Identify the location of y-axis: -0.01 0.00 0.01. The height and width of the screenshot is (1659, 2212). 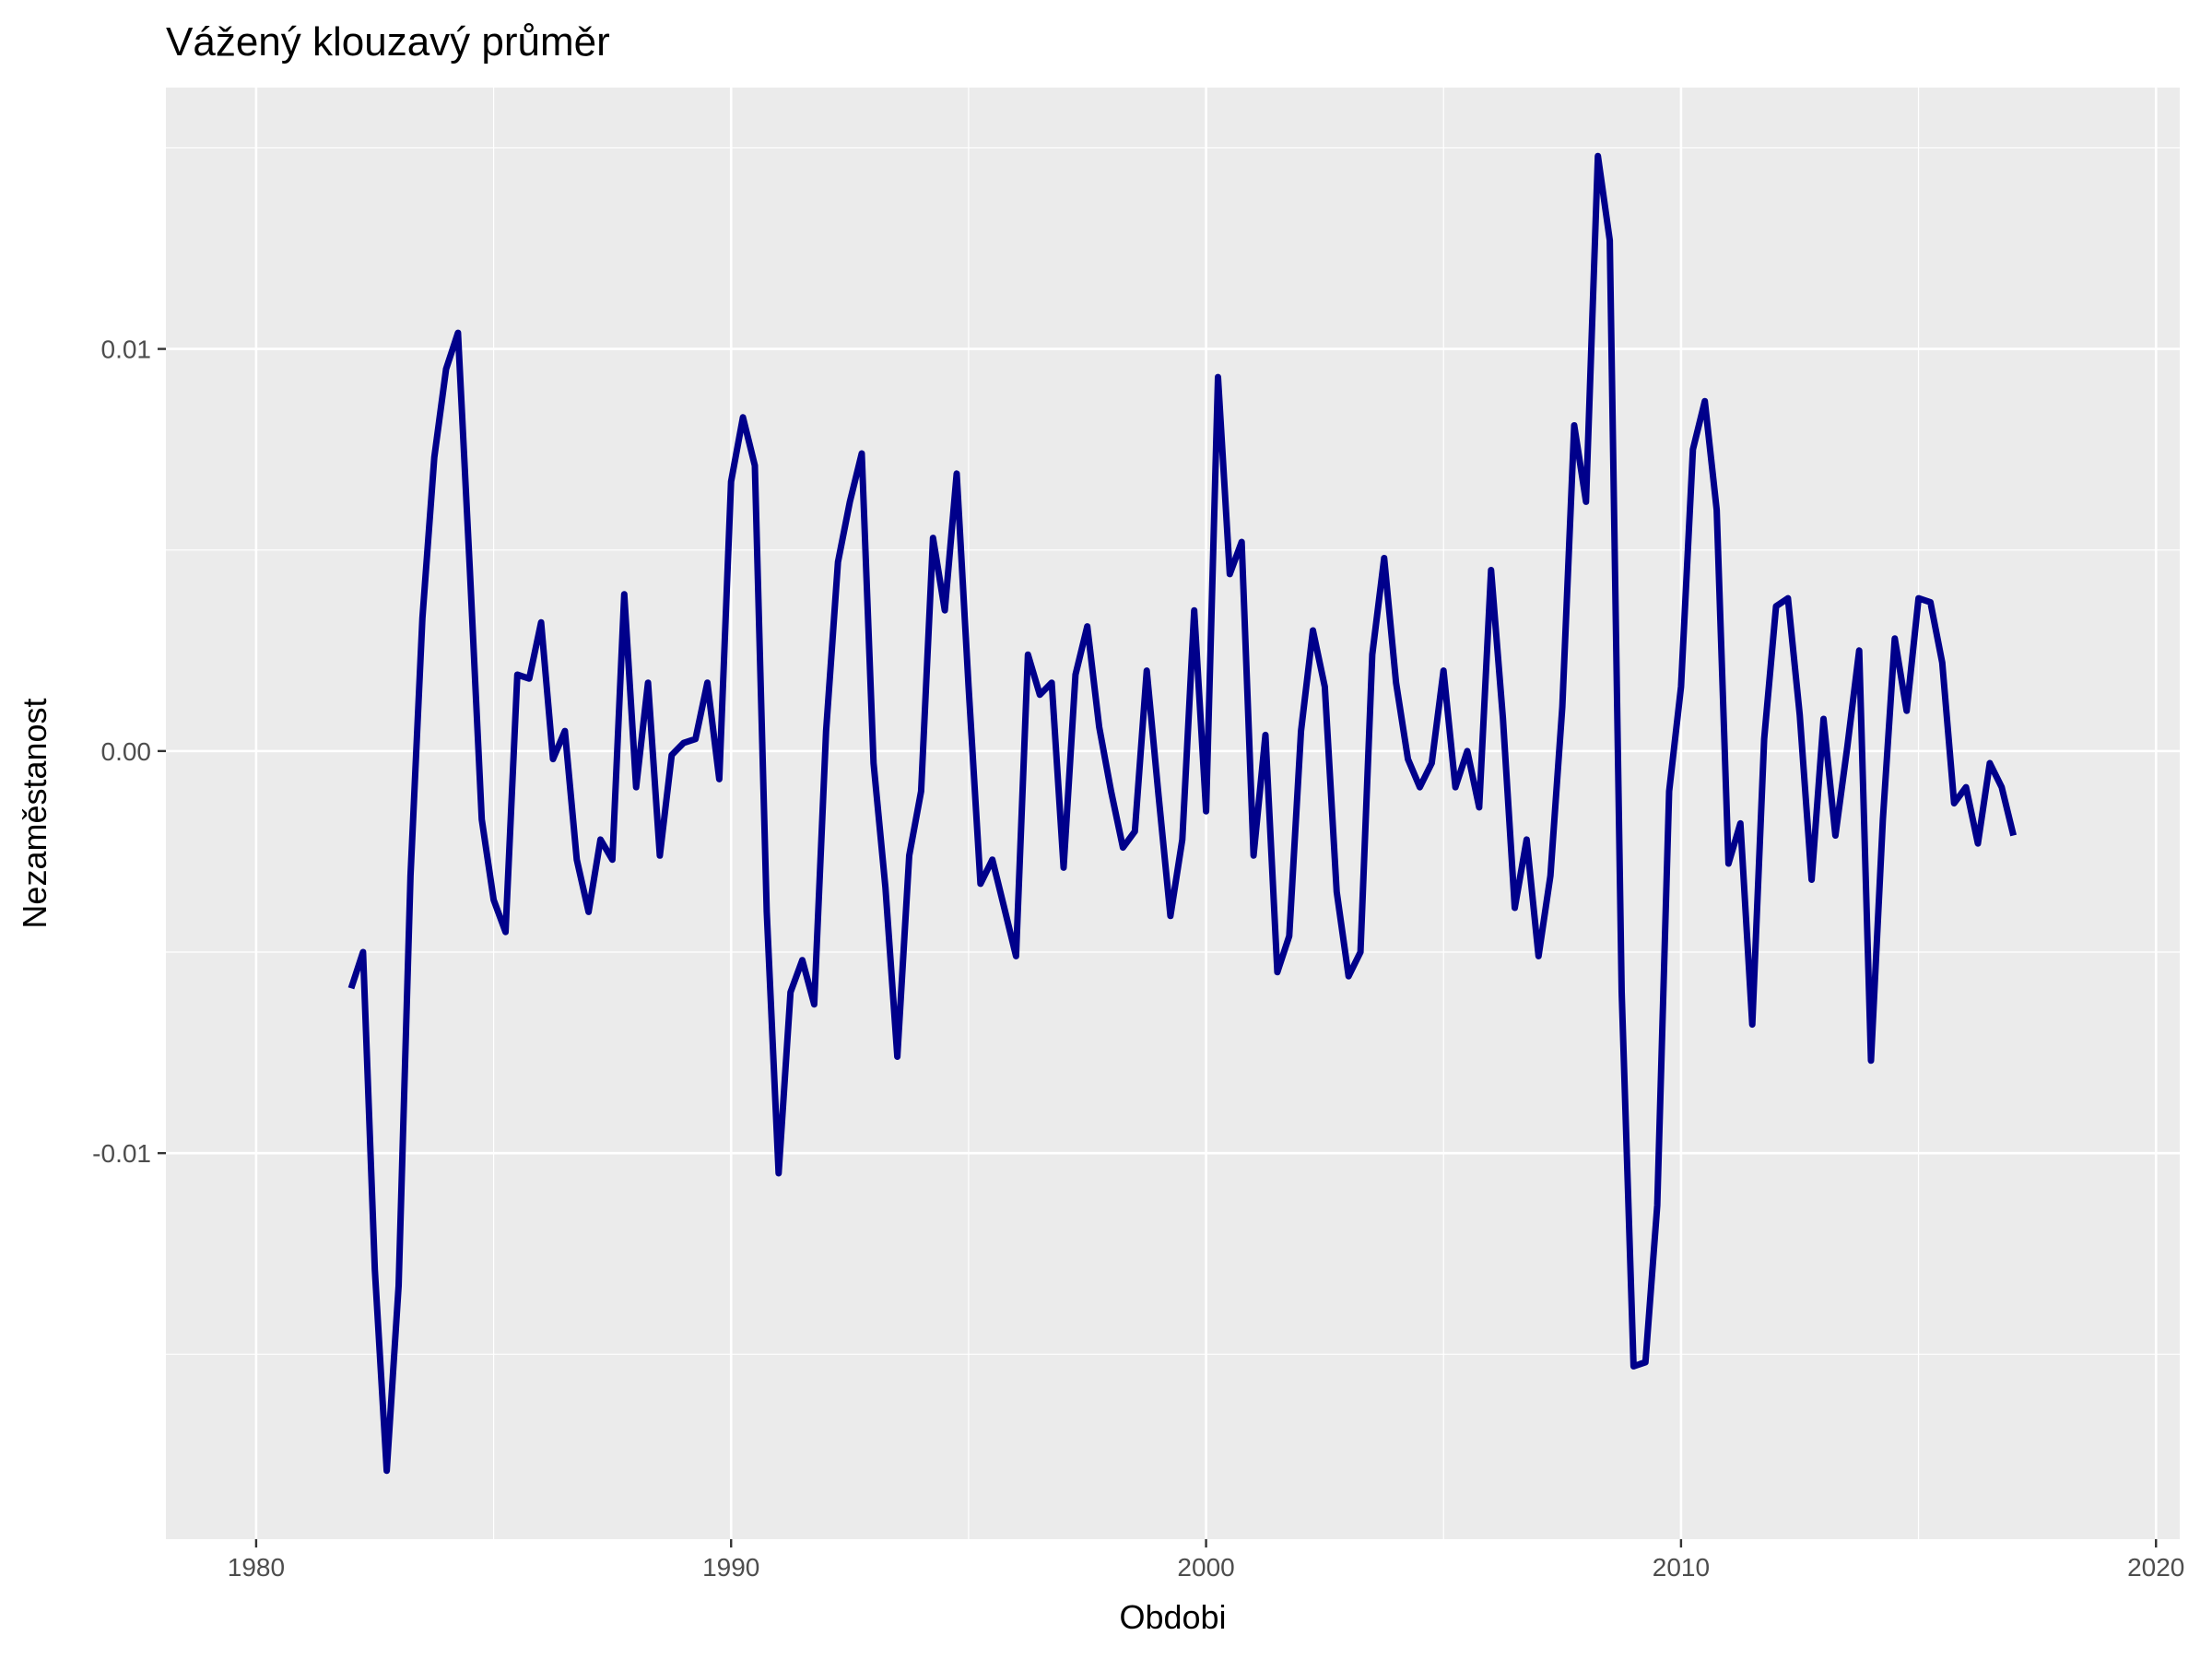
(129, 751).